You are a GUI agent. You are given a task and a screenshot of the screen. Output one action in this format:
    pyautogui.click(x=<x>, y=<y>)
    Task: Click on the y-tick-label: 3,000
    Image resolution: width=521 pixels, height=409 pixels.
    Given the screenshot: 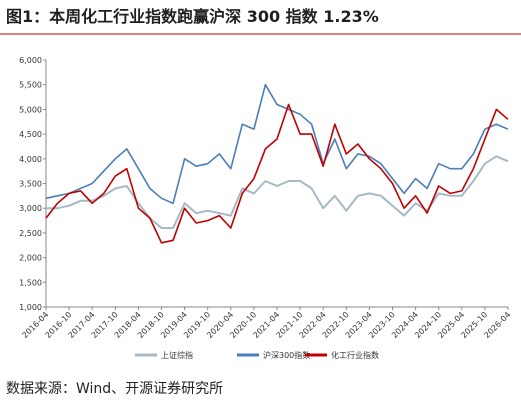 What is the action you would take?
    pyautogui.click(x=30, y=208)
    